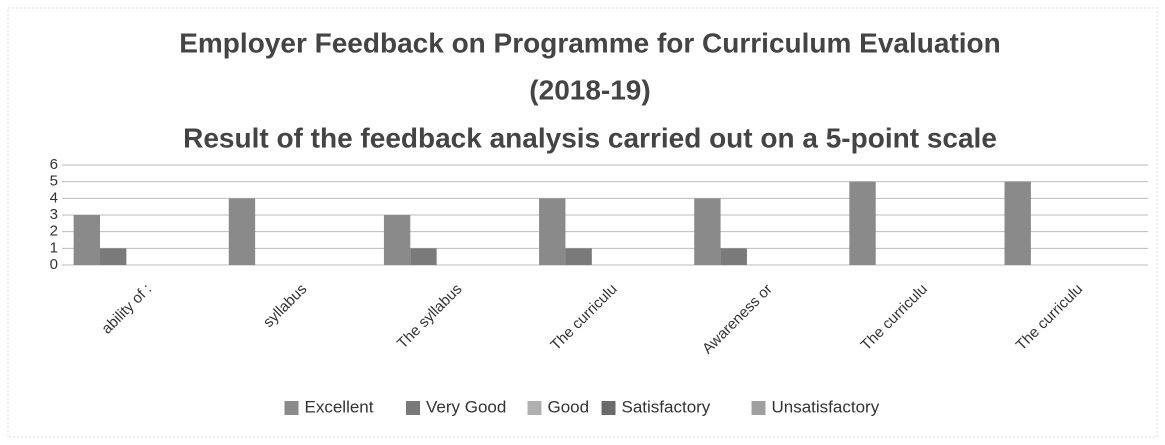 The height and width of the screenshot is (445, 1165). I want to click on legend-label: Excellent, so click(339, 406).